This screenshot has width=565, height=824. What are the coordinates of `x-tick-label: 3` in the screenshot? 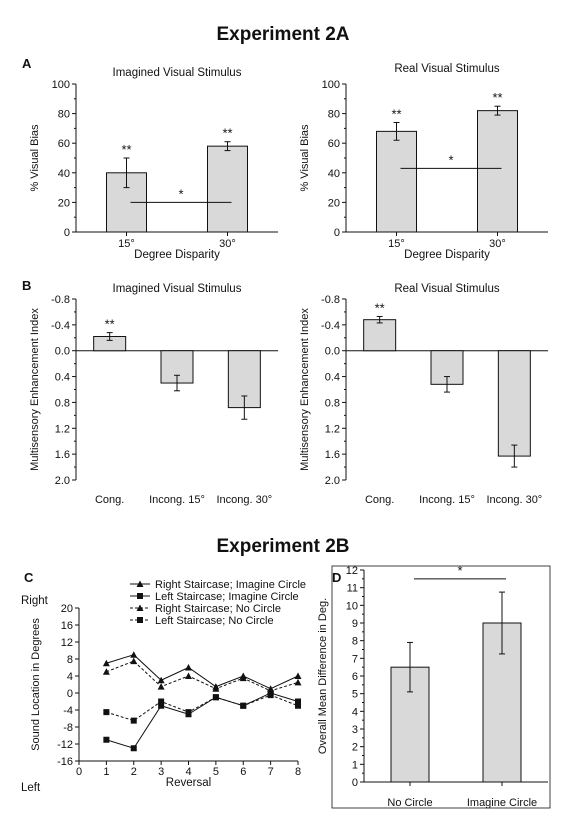 It's located at (161, 772).